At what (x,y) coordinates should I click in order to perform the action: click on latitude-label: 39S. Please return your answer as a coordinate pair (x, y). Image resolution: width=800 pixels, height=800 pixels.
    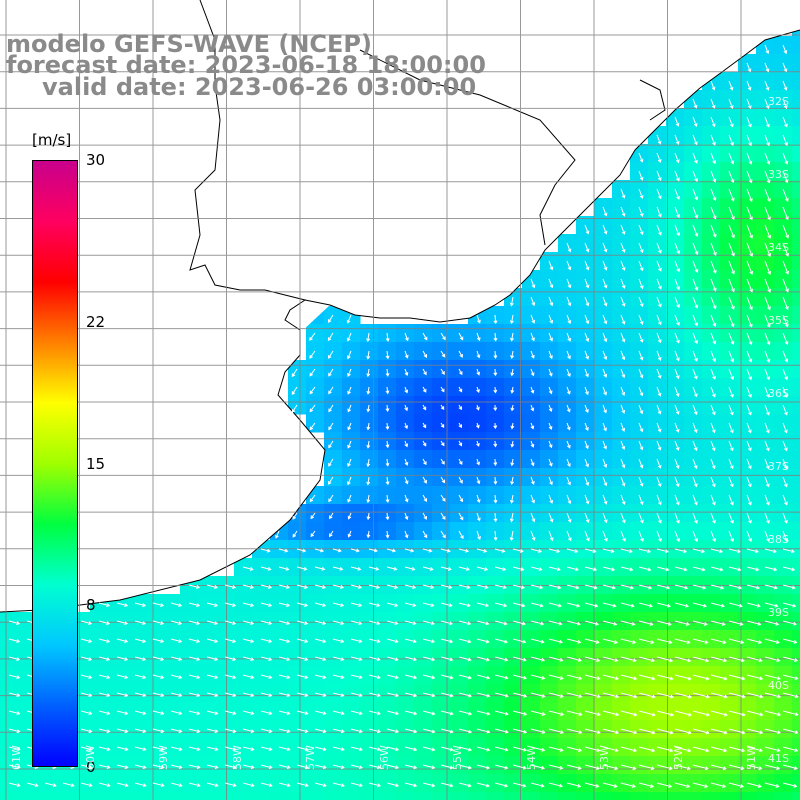
    Looking at the image, I should click on (778, 612).